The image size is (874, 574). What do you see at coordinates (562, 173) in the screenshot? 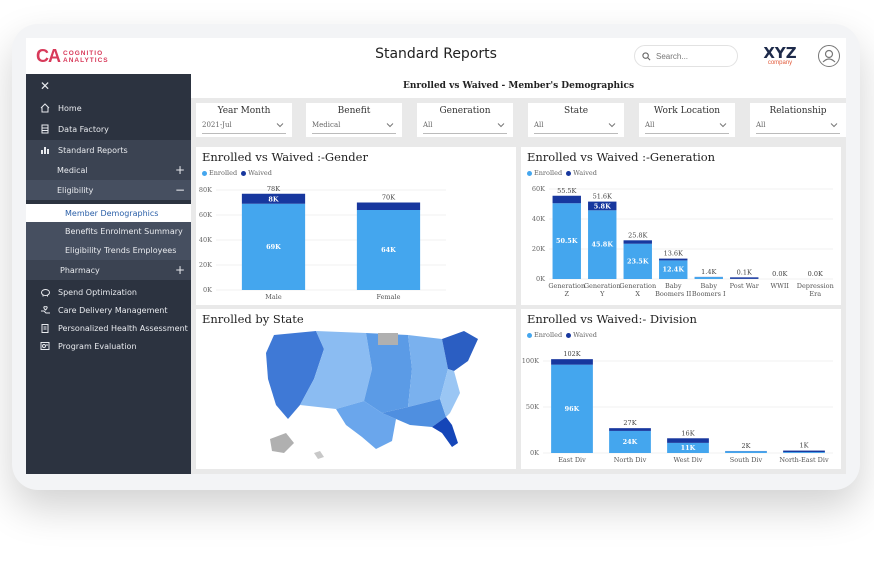
I see `chart-legend: Enrolled Waived` at bounding box center [562, 173].